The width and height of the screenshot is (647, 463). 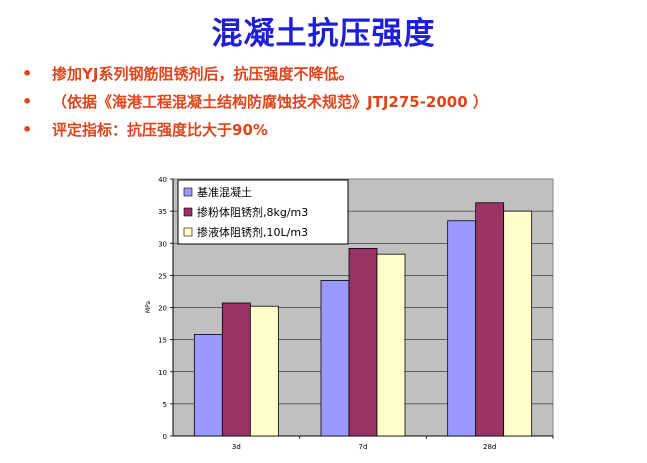 I want to click on y-tick-label: 10, so click(x=162, y=373).